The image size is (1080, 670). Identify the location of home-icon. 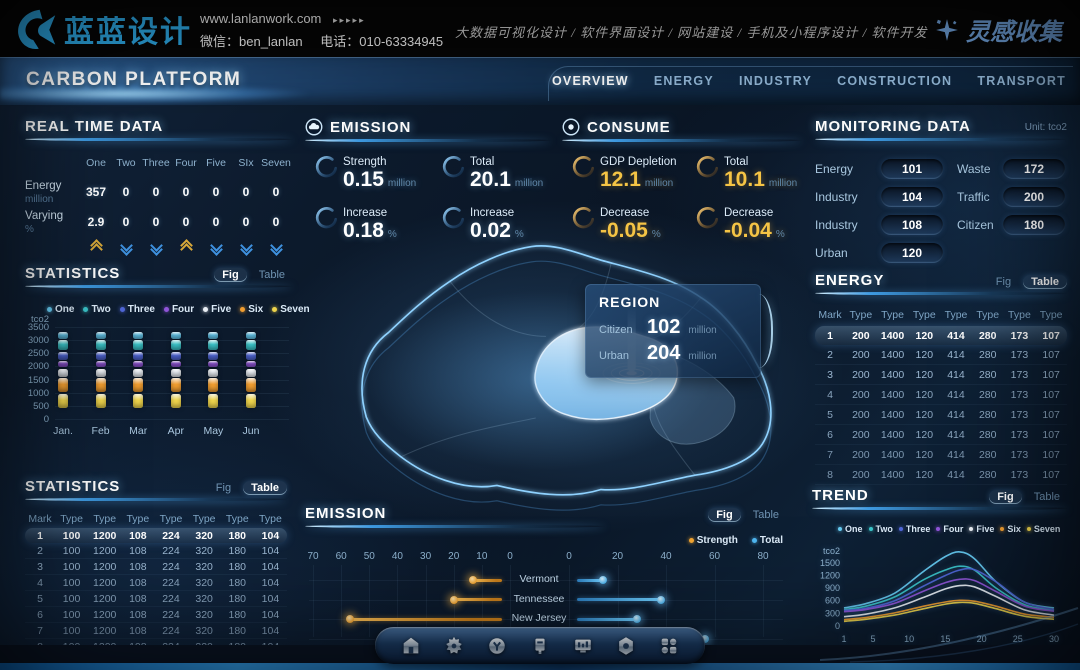
(411, 646).